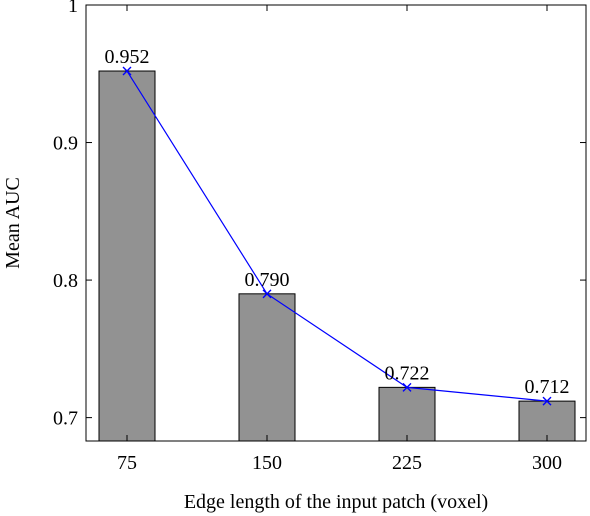 The height and width of the screenshot is (516, 590). What do you see at coordinates (65, 144) in the screenshot?
I see `y-tick-label: 0.9` at bounding box center [65, 144].